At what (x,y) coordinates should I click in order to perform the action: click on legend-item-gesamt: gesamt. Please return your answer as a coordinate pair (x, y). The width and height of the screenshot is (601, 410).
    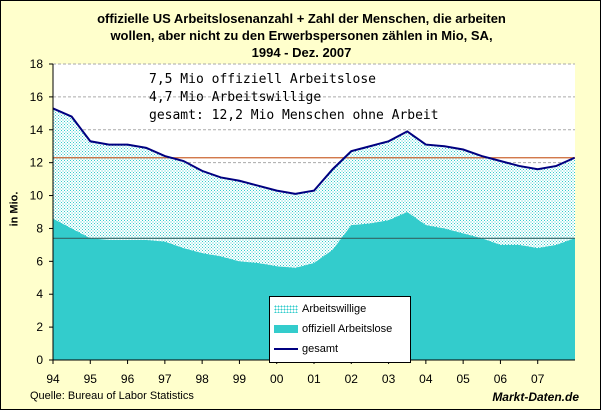
    Looking at the image, I should click on (306, 349).